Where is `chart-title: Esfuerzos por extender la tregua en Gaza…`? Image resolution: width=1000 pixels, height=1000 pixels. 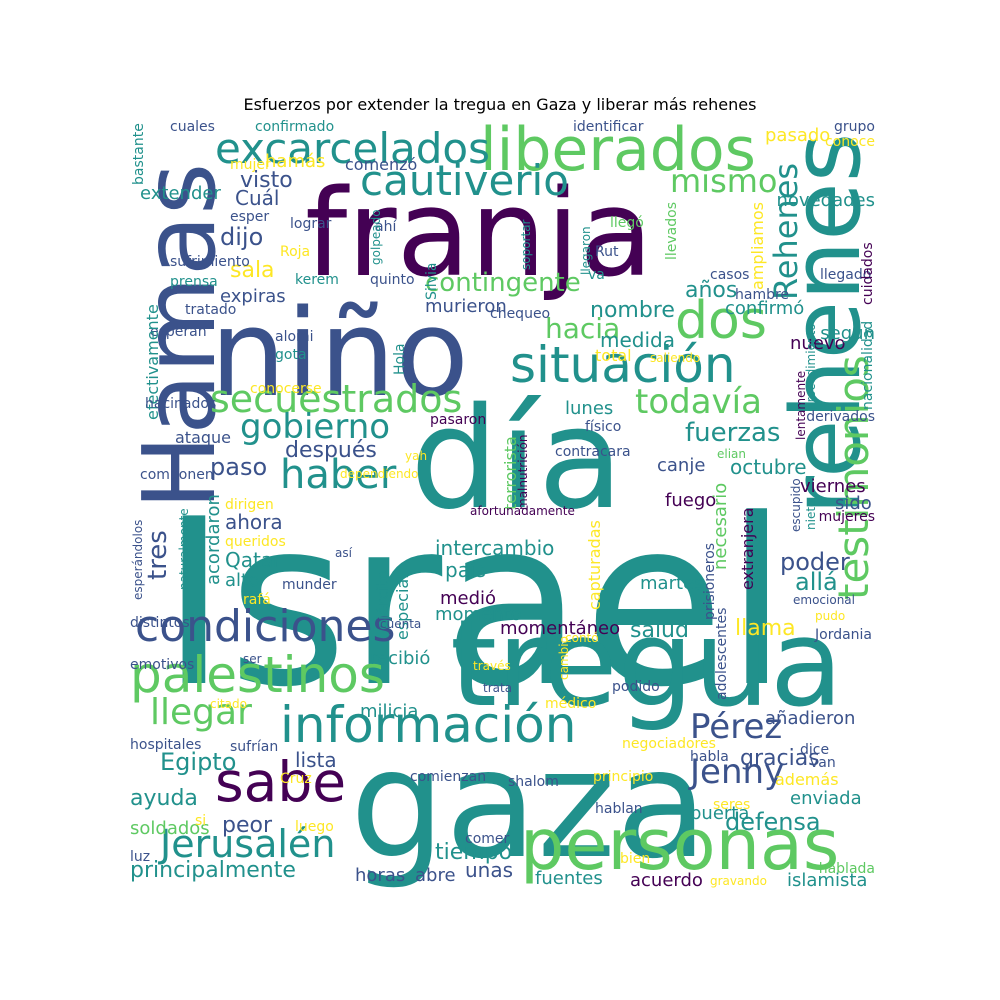
chart-title: Esfuerzos por extender la tregua en Gaza… is located at coordinates (500, 104).